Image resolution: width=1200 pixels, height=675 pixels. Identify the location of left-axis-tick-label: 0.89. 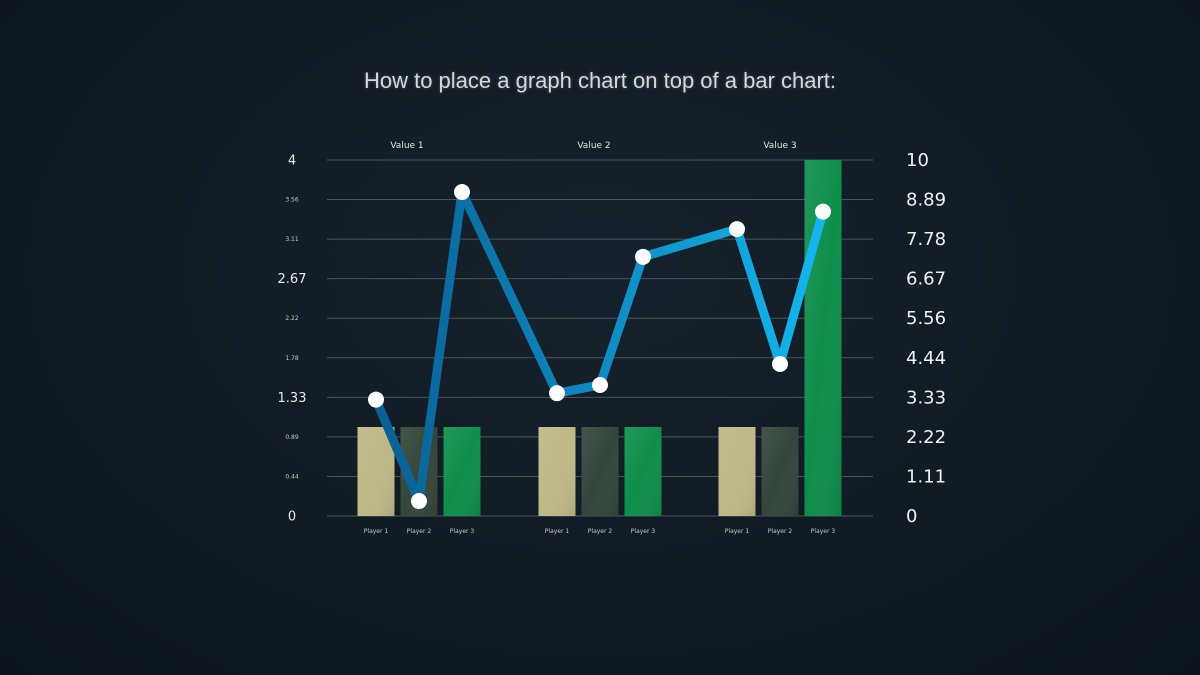
(292, 437).